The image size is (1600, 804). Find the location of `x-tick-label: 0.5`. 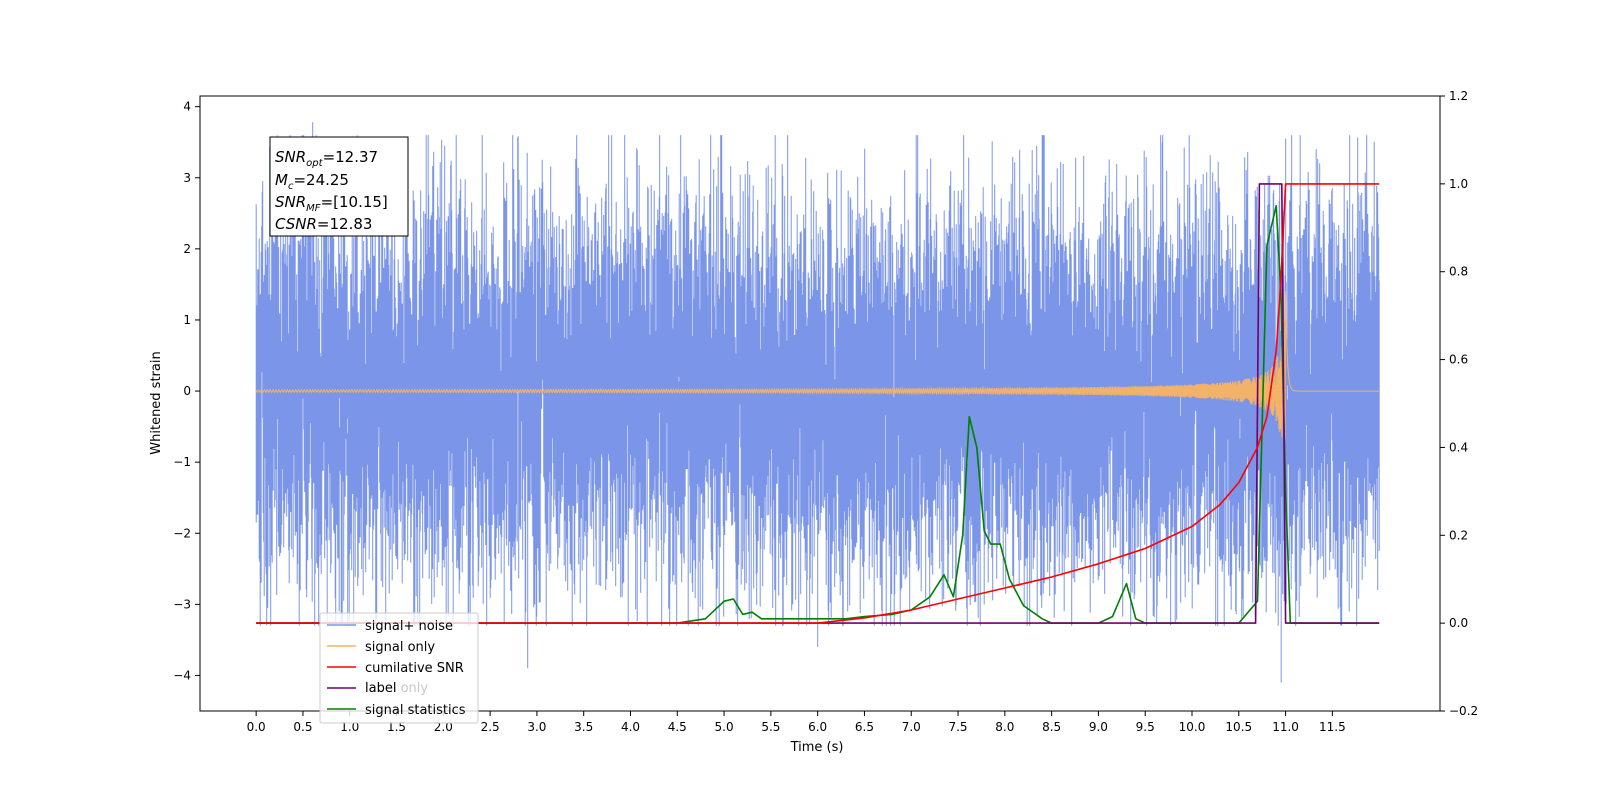

x-tick-label: 0.5 is located at coordinates (302, 727).